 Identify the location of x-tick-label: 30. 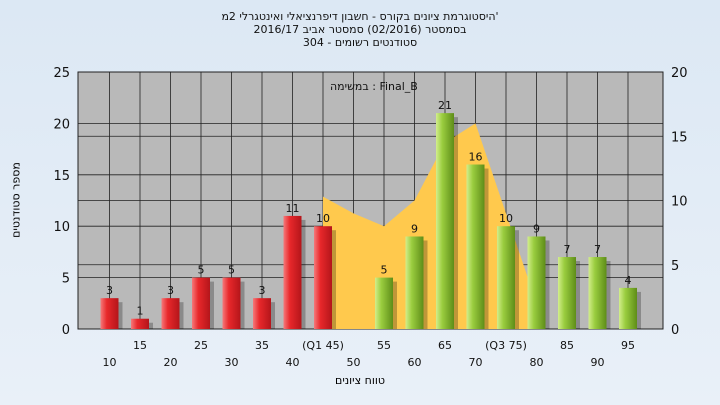
(232, 362).